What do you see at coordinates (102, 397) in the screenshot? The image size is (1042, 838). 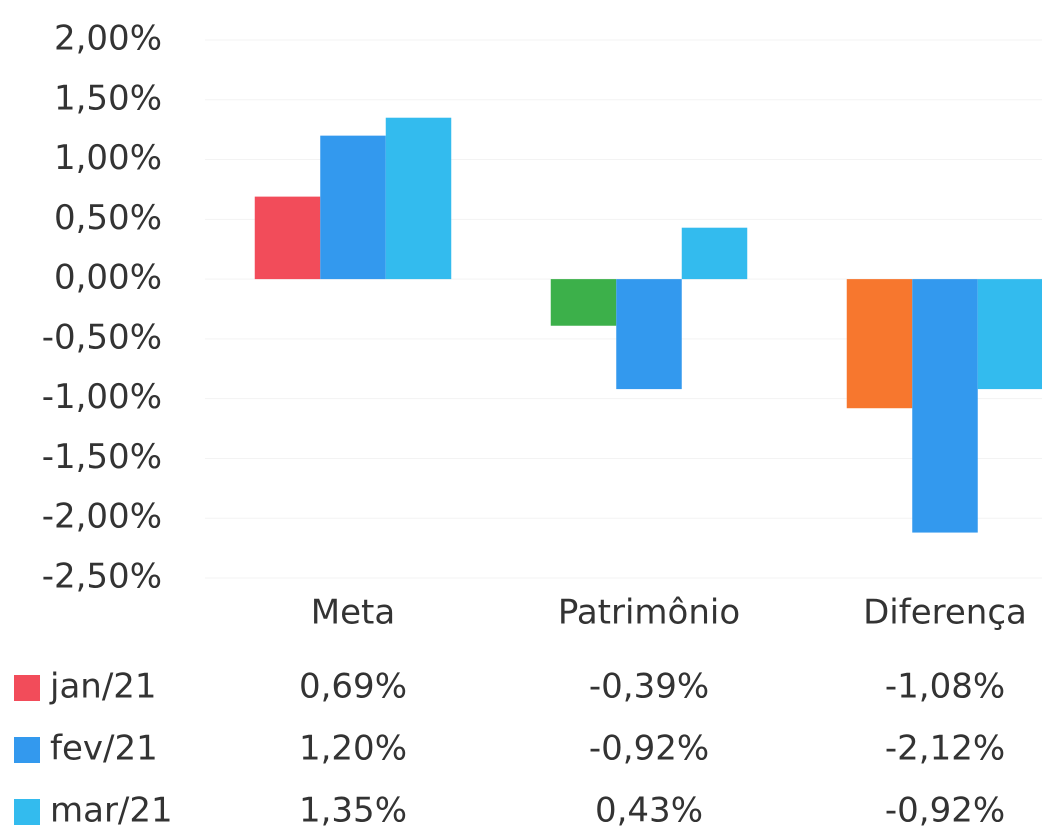 I see `y-tick-label: -1,00%` at bounding box center [102, 397].